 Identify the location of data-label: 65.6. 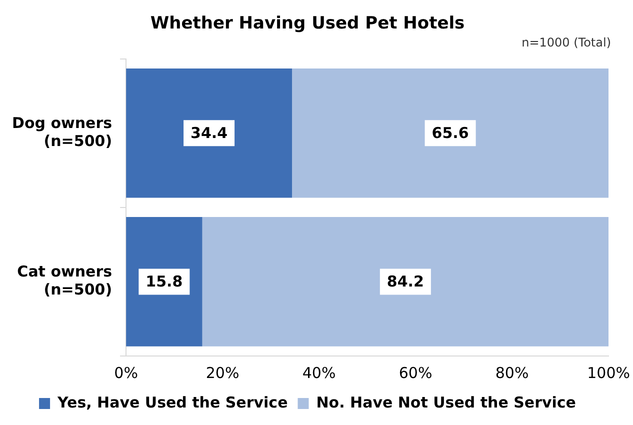
(450, 133).